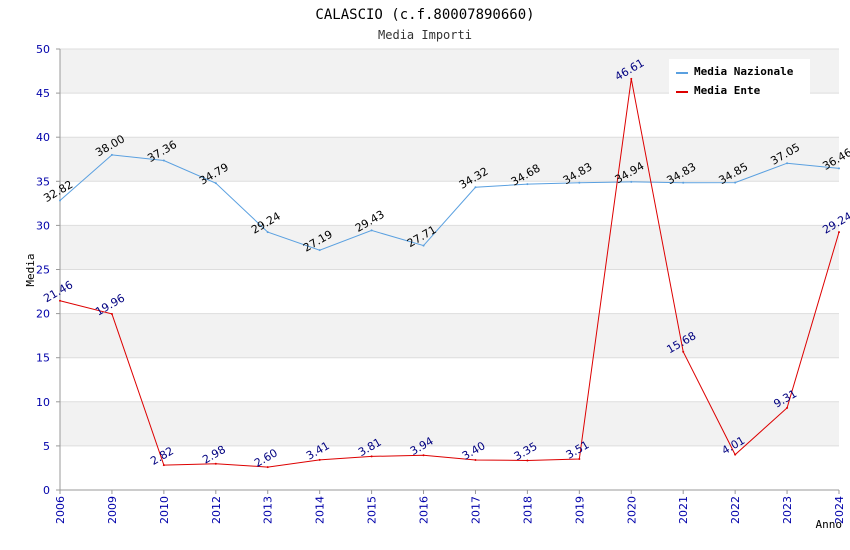  What do you see at coordinates (372, 510) in the screenshot?
I see `x-tick-label: 2015` at bounding box center [372, 510].